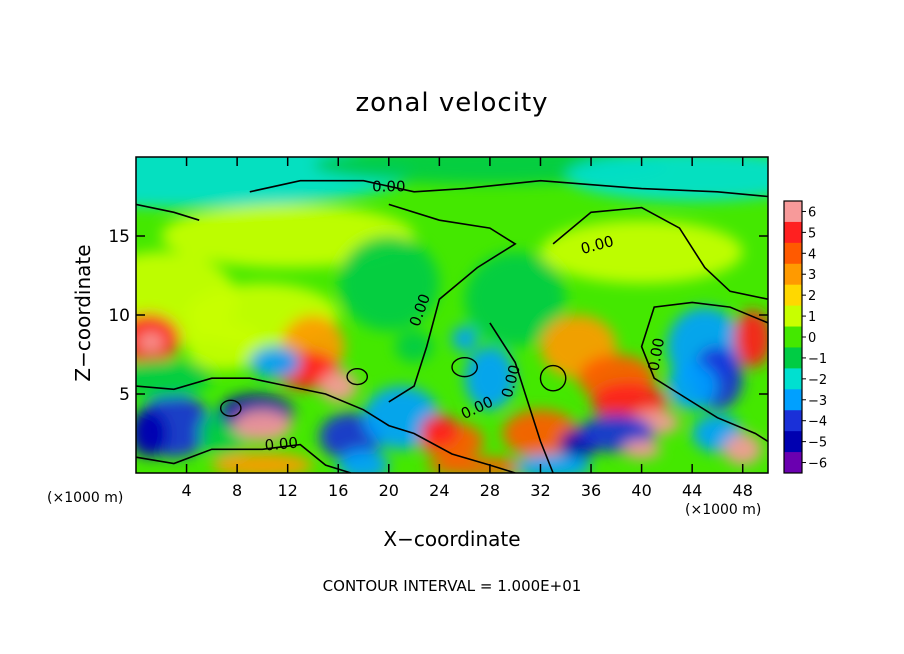 This screenshot has height=654, width=904. Describe the element at coordinates (817, 359) in the screenshot. I see `colorbar-label-7: −1` at that location.